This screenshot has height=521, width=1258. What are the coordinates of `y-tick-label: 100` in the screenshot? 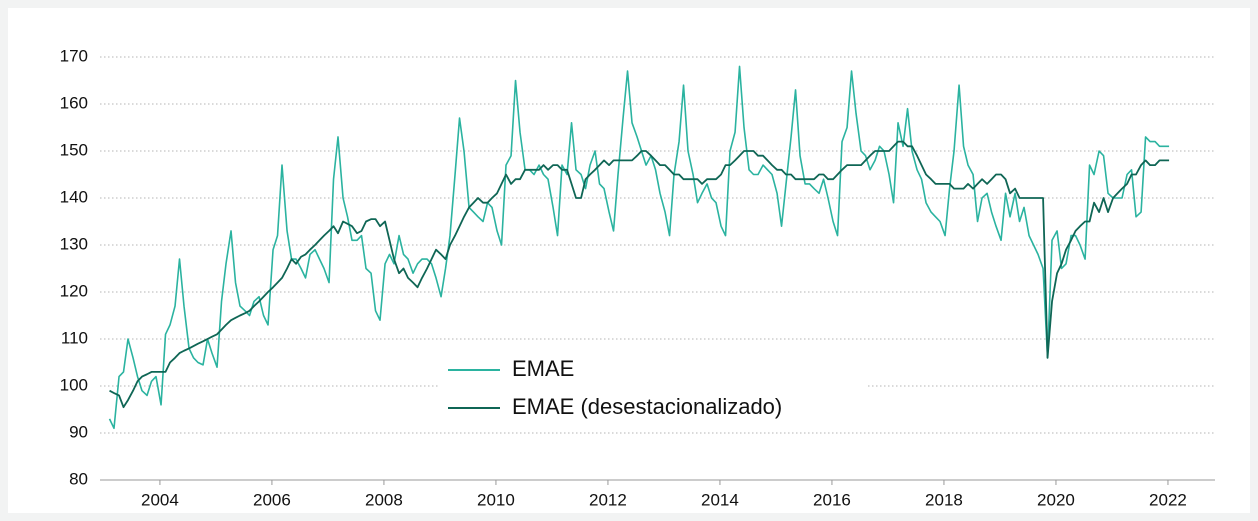 It's located at (74, 384).